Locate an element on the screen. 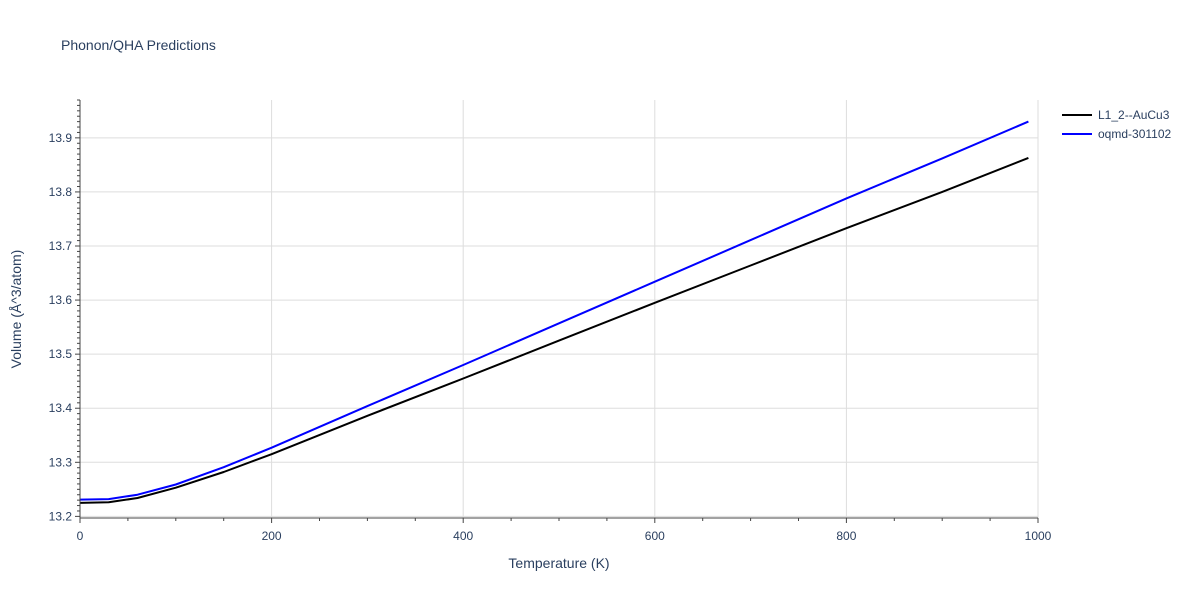  chart-title: Phonon/QHA Predictions is located at coordinates (138, 45).